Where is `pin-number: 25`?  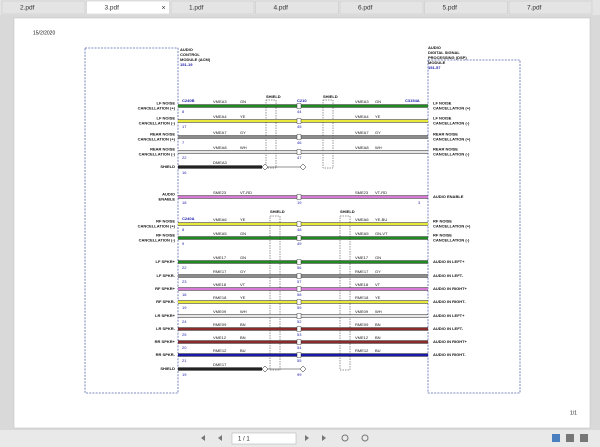
pin-number: 25 is located at coordinates (184, 334).